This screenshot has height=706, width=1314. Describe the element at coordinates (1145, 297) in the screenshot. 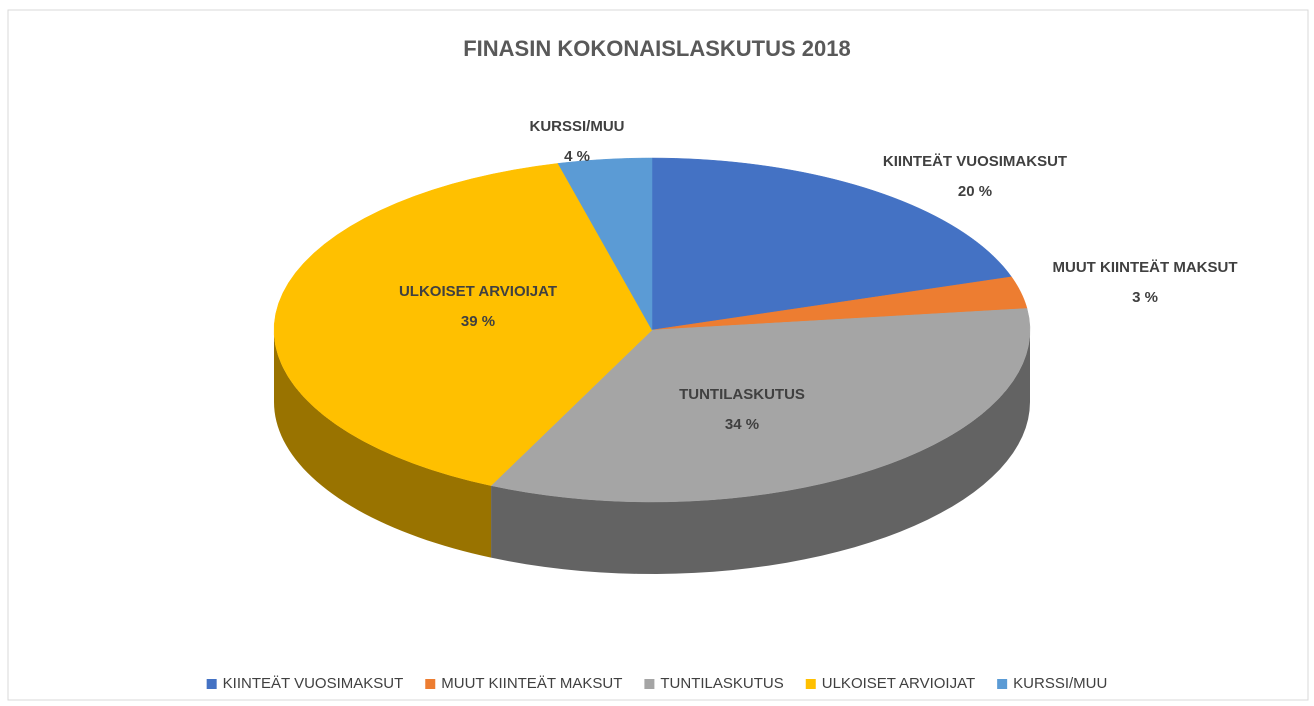

I see `data-label-value: 3 %` at that location.